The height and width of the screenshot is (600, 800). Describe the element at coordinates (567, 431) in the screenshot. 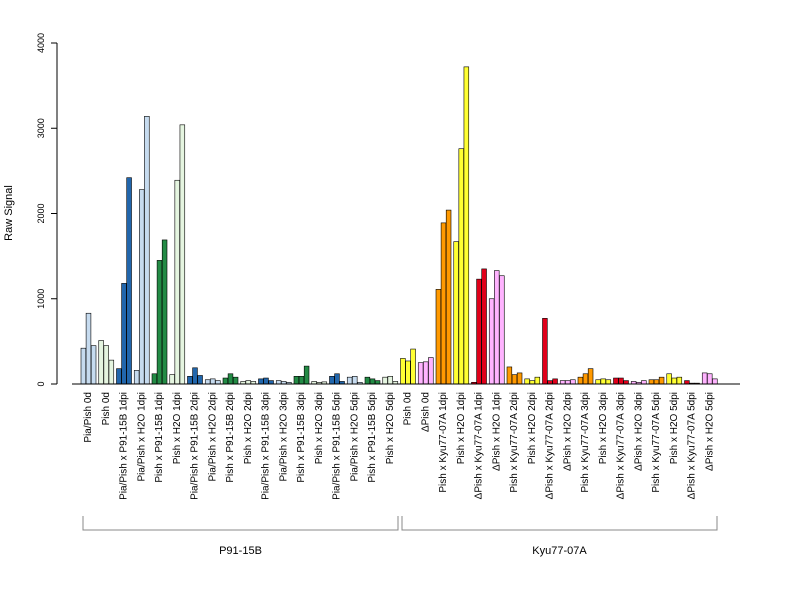

I see `x-tick-label: ΔPish x H2O 2dpi` at that location.